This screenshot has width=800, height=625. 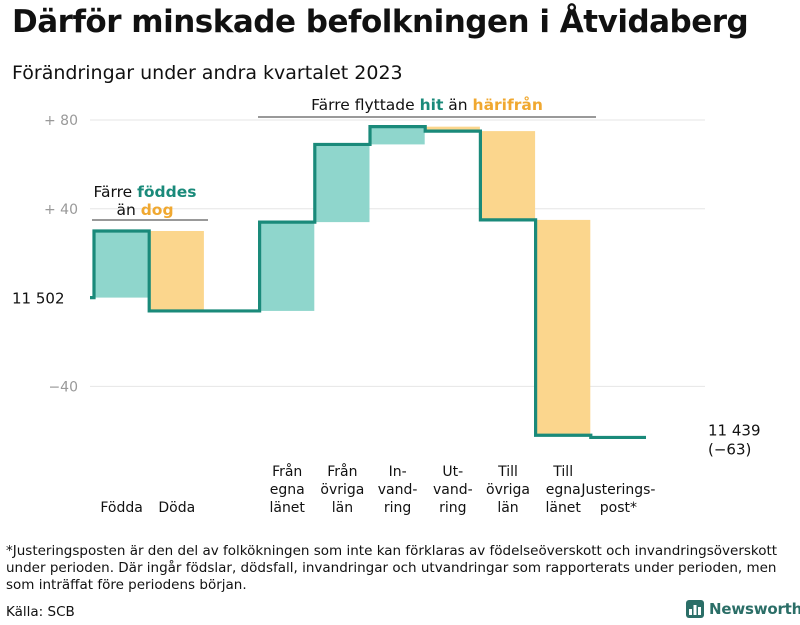 What do you see at coordinates (452, 472) in the screenshot?
I see `category-label: Ut-` at bounding box center [452, 472].